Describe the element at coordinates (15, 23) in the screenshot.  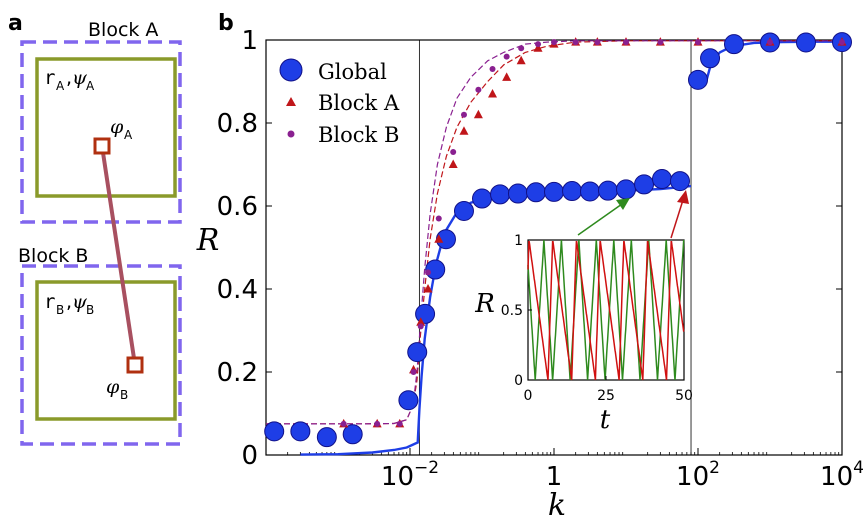
I see `panel-a-letter: a` at that location.